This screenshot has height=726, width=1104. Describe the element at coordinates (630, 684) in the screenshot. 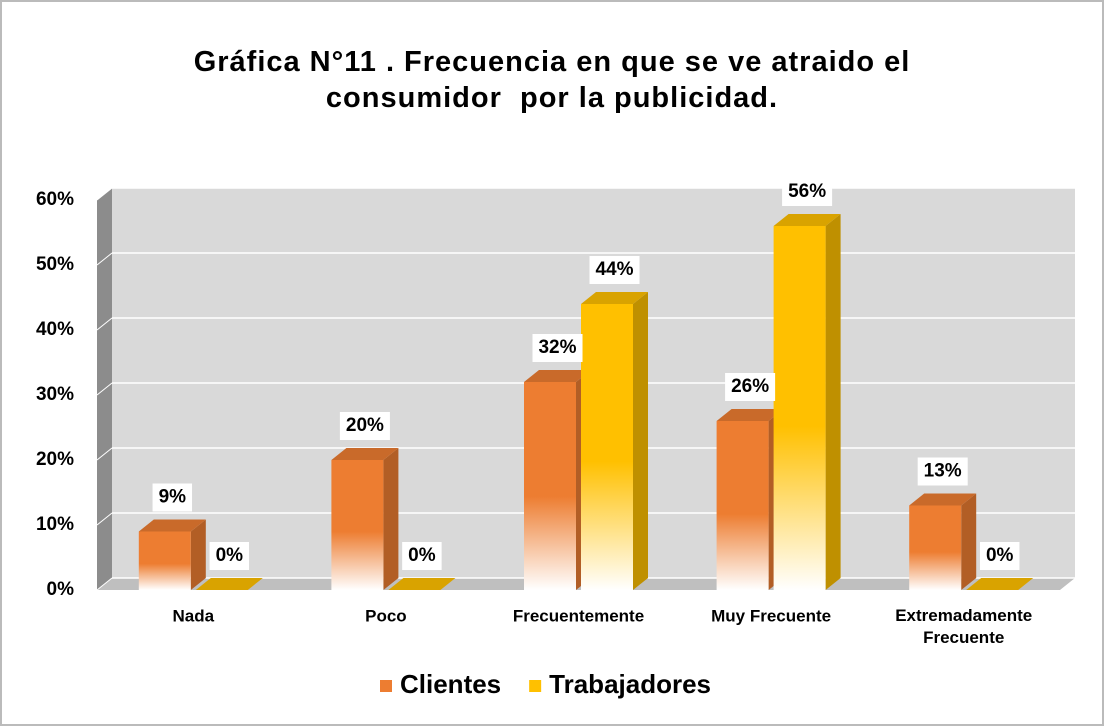

I see `legend-label: Trabajadores` at that location.